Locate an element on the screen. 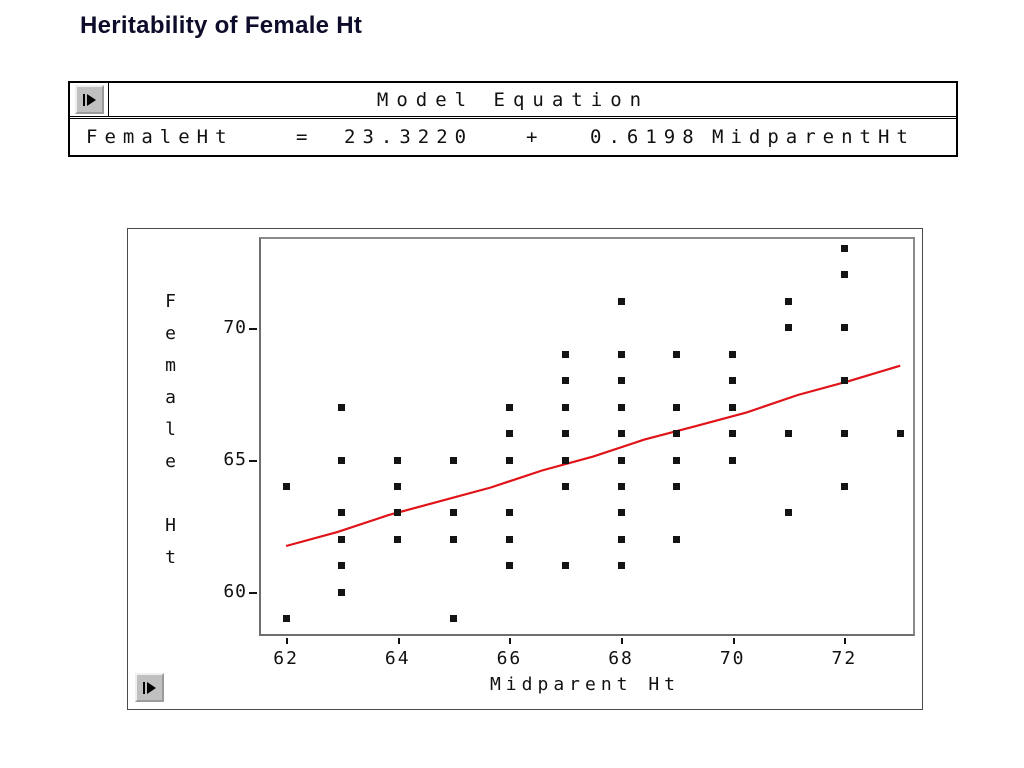 This screenshot has width=1024, height=768. equation-row: FemaleHt = 23.3220 + 0.6198 MidparentHt is located at coordinates (513, 137).